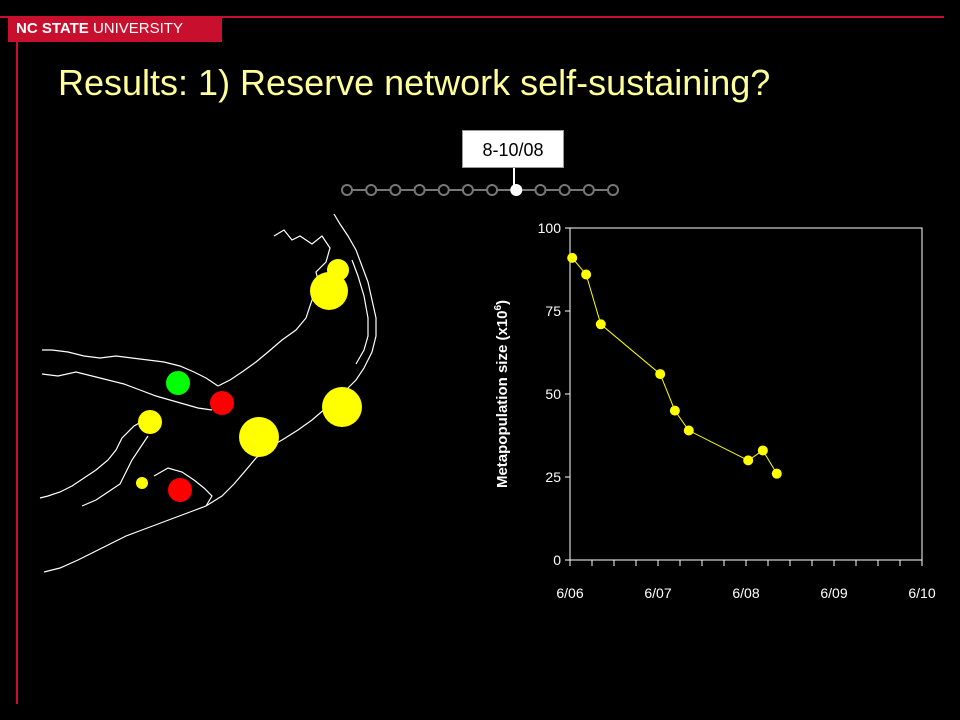 The height and width of the screenshot is (720, 960). I want to click on y-axis-label-sup: 6, so click(498, 308).